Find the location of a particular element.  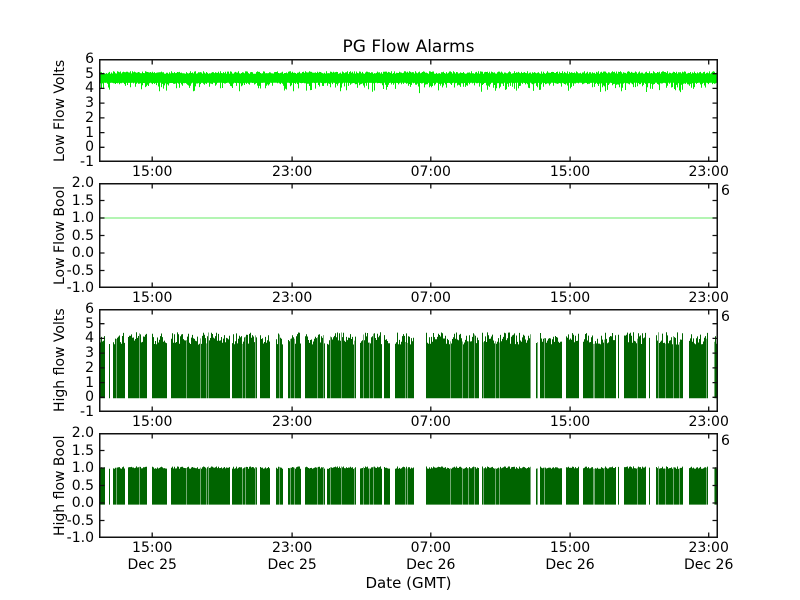

x-axis-label: Date (GMT) is located at coordinates (408, 583).